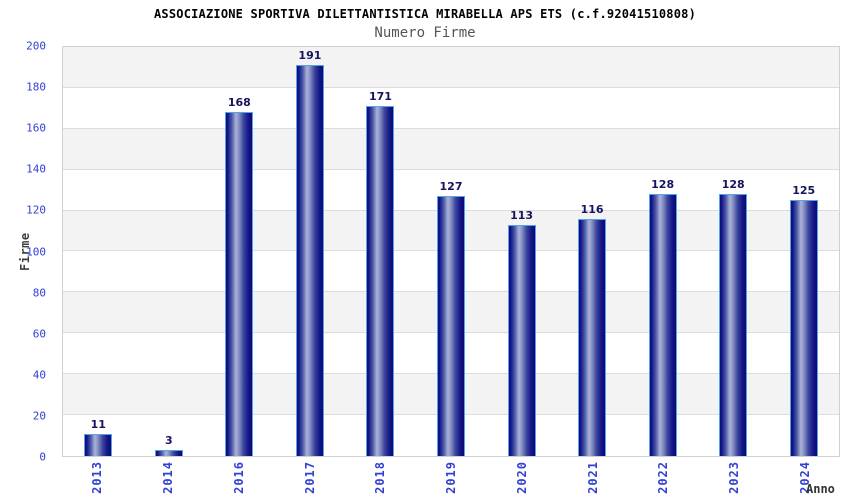  What do you see at coordinates (522, 215) in the screenshot?
I see `bar-value-label: 113` at bounding box center [522, 215].